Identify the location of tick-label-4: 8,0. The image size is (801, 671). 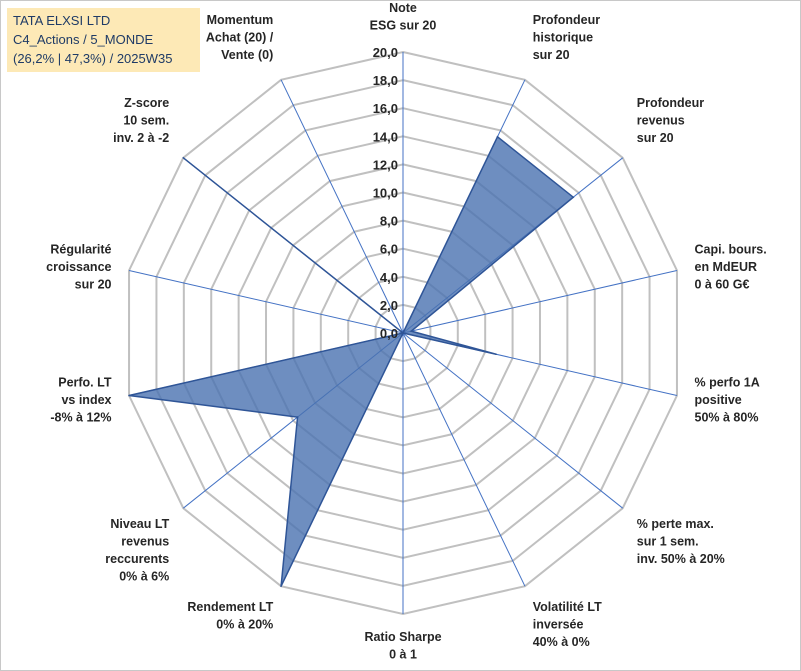
(389, 221).